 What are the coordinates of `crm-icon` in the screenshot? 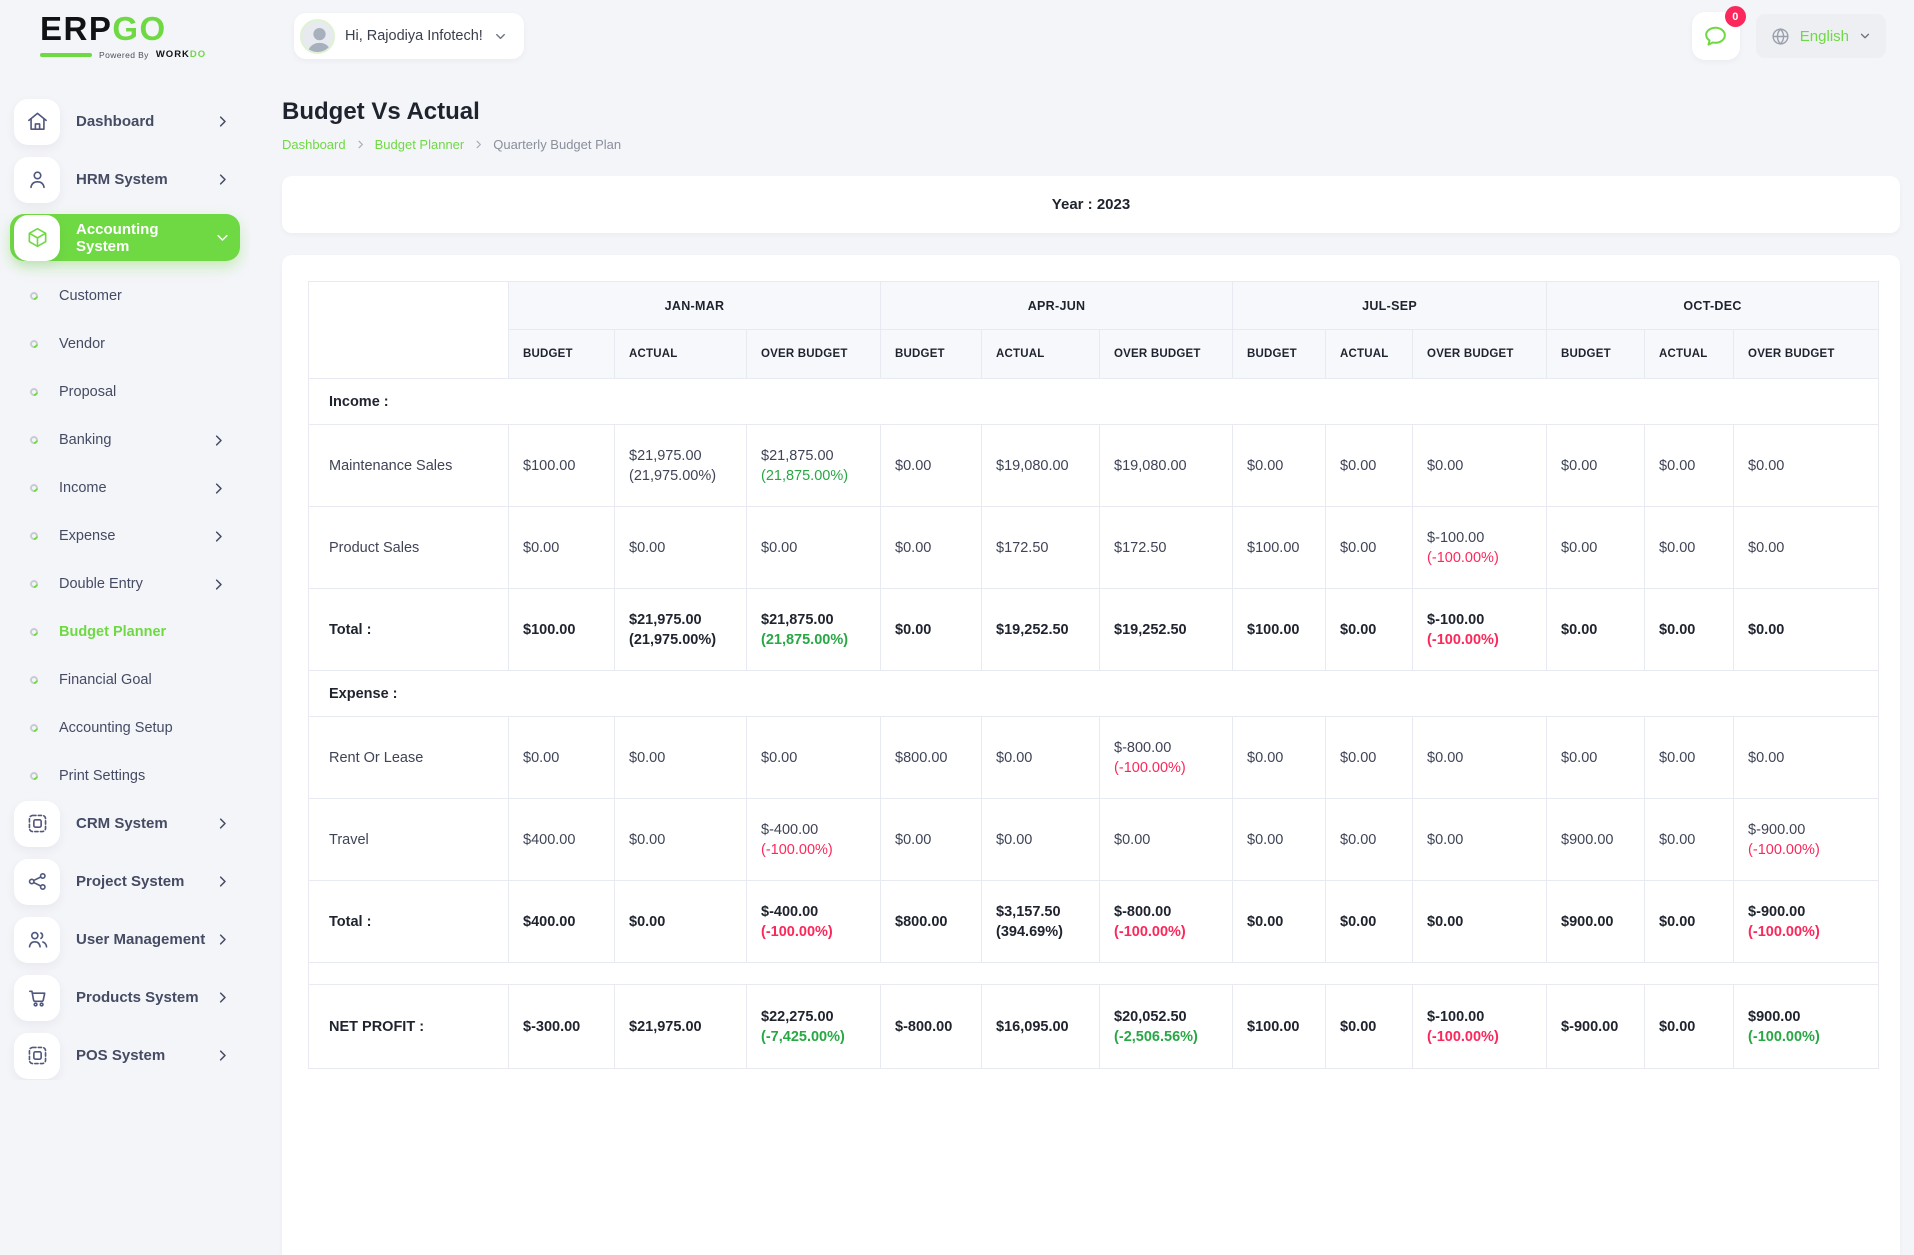 It's located at (37, 824).